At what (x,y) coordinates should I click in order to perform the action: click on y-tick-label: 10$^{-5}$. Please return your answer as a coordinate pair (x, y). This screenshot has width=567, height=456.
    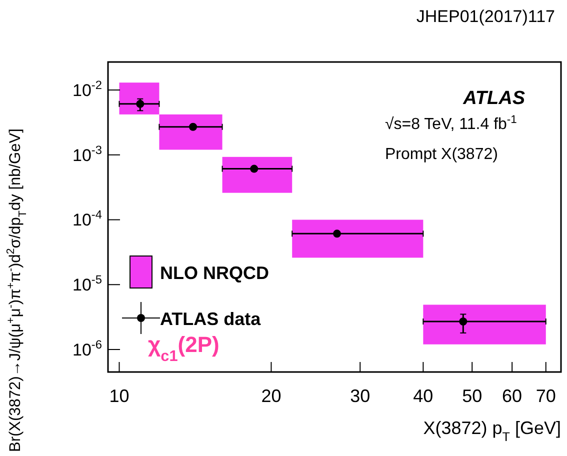
    Looking at the image, I should click on (87, 283).